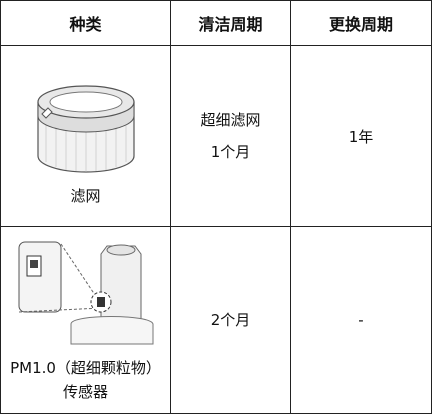 This screenshot has height=415, width=432. I want to click on cleaning-text: 超细滤网, so click(230, 120).